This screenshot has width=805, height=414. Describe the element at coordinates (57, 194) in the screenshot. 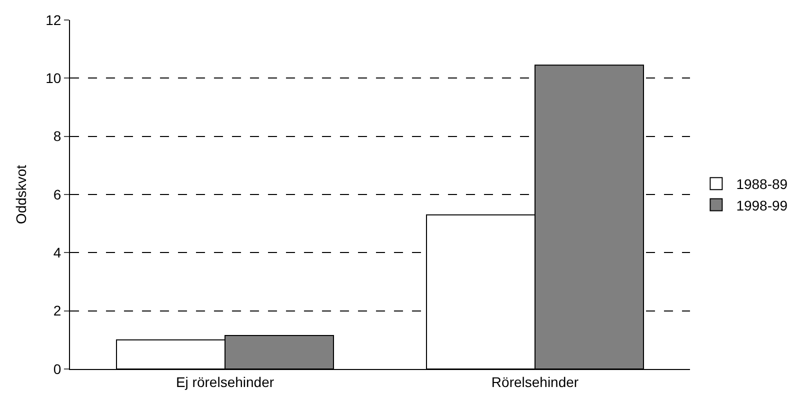

I see `y-tick-label: 6` at that location.